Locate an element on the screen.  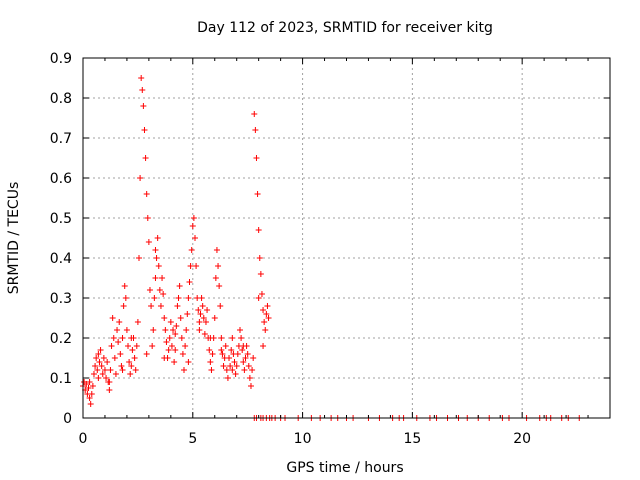
y-tick-label: 0.2 is located at coordinates (61, 339).